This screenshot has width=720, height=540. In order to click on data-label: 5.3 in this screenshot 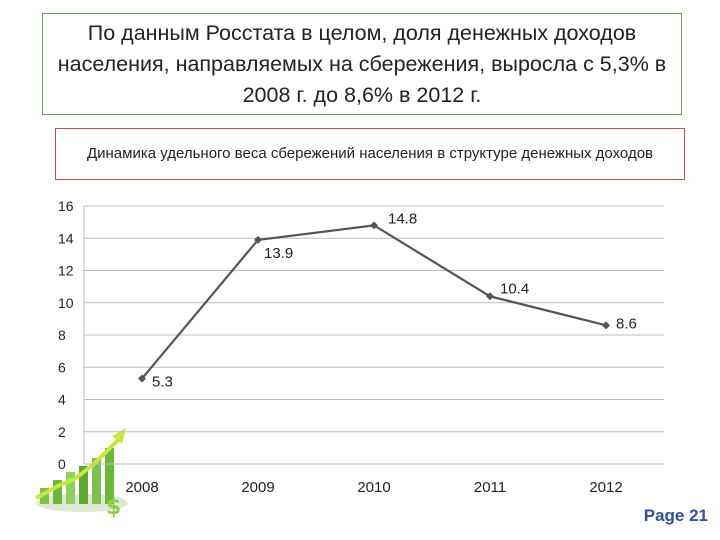, I will do `click(162, 382)`.